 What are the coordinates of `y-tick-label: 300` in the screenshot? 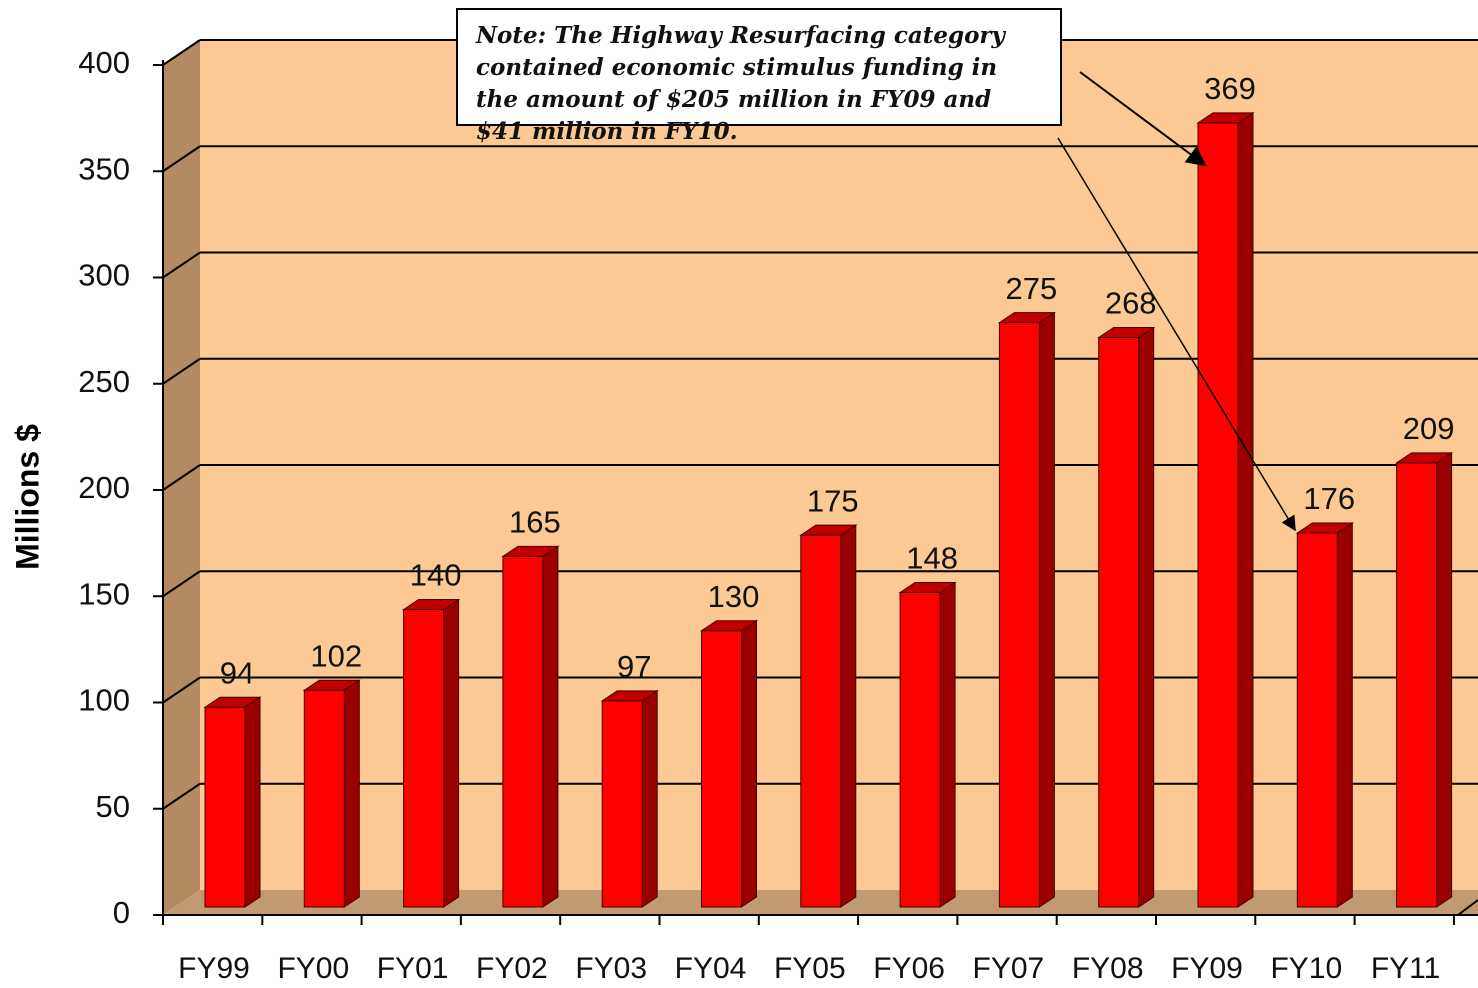 It's located at (104, 275).